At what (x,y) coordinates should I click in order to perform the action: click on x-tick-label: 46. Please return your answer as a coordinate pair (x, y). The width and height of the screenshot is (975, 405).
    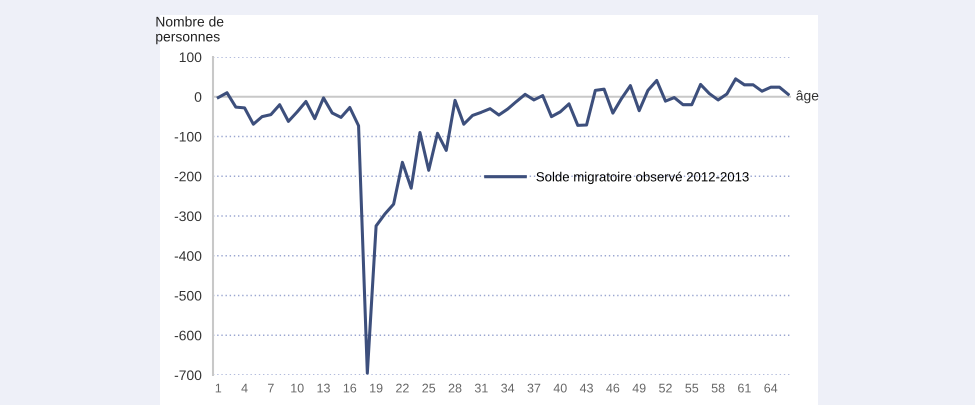
    Looking at the image, I should click on (613, 388).